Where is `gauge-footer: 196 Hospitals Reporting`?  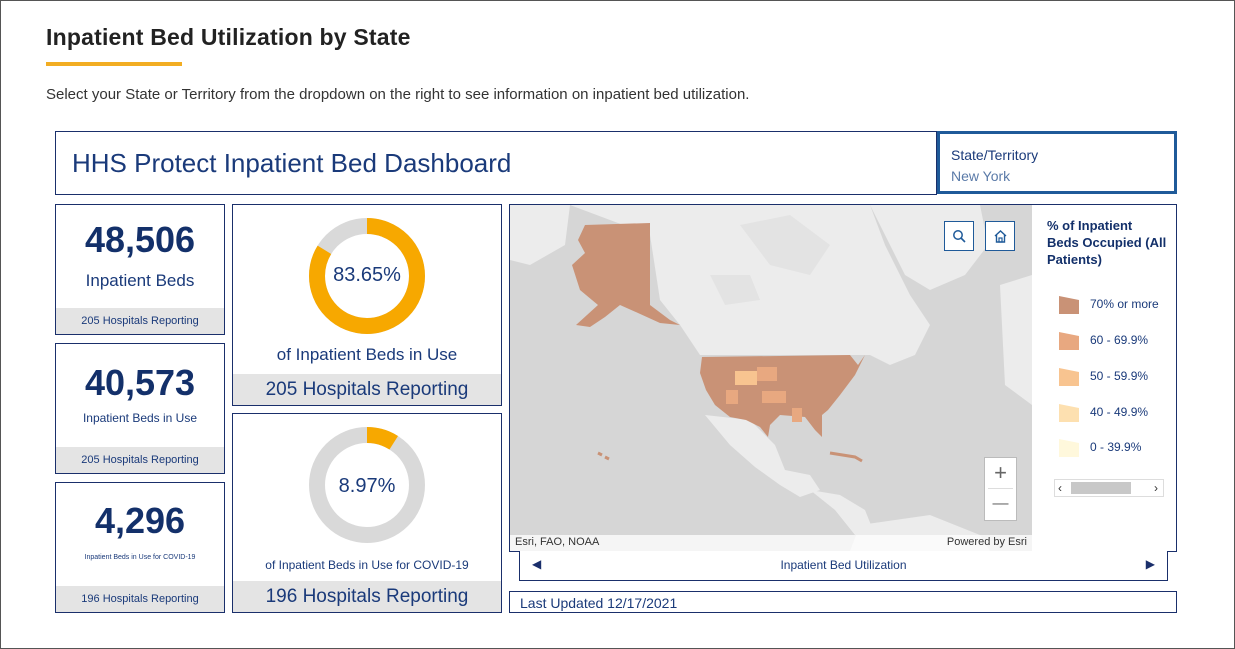
gauge-footer: 196 Hospitals Reporting is located at coordinates (367, 596).